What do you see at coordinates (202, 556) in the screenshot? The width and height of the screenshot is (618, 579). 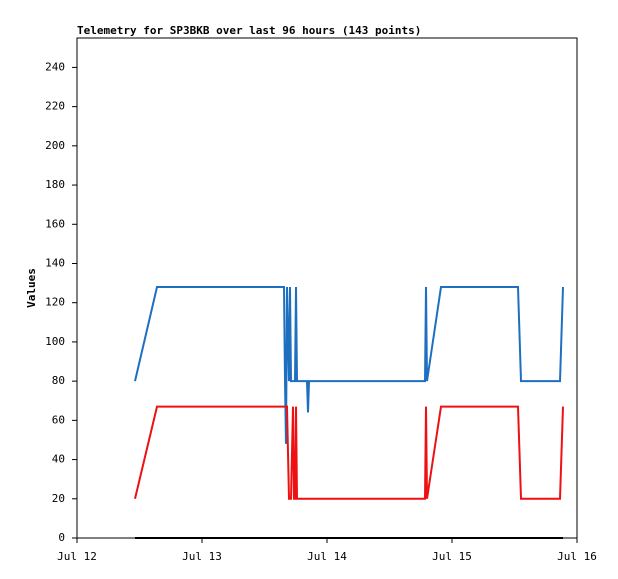 I see `x-tick-label: Jul 13` at bounding box center [202, 556].